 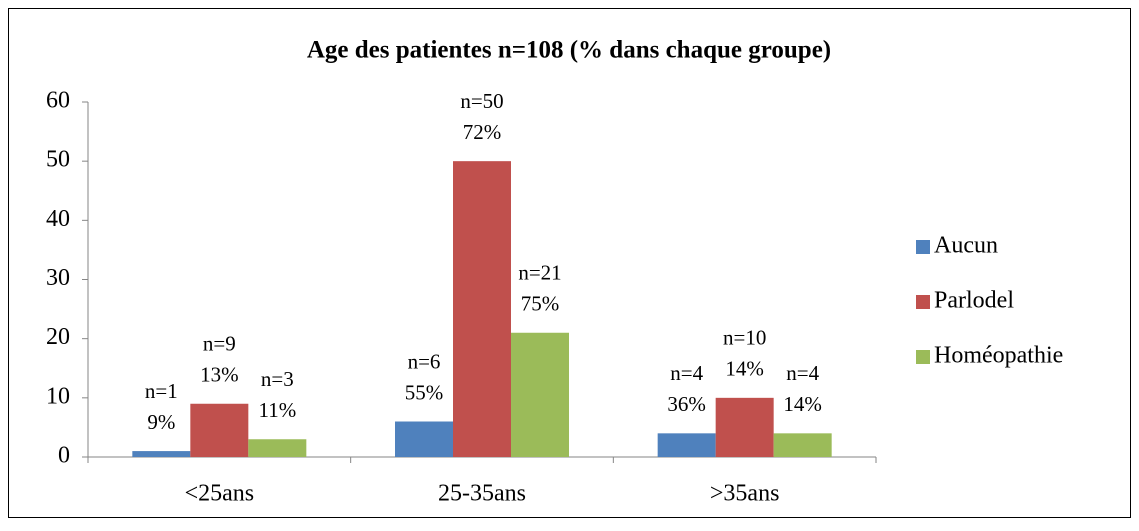 What do you see at coordinates (539, 273) in the screenshot?
I see `value-label: n=21` at bounding box center [539, 273].